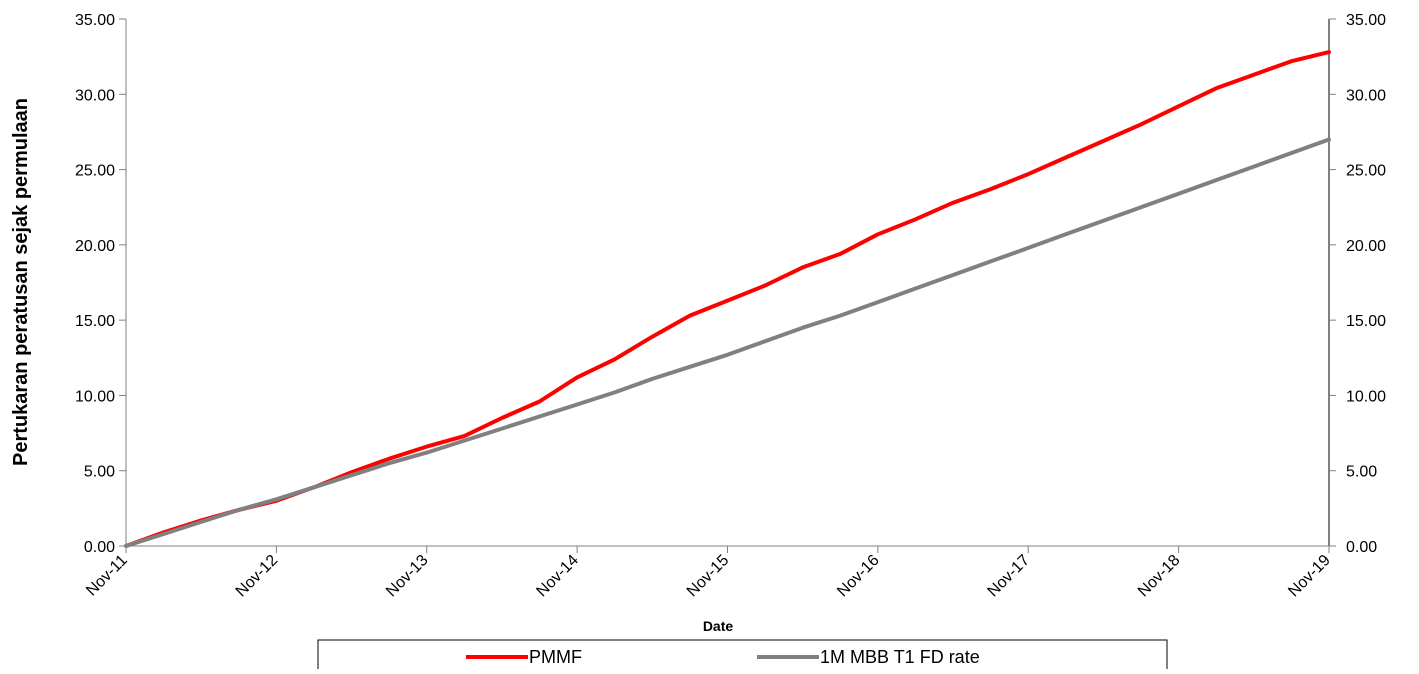  What do you see at coordinates (900, 657) in the screenshot?
I see `legend-label: 1M MBB T1 FD rate` at bounding box center [900, 657].